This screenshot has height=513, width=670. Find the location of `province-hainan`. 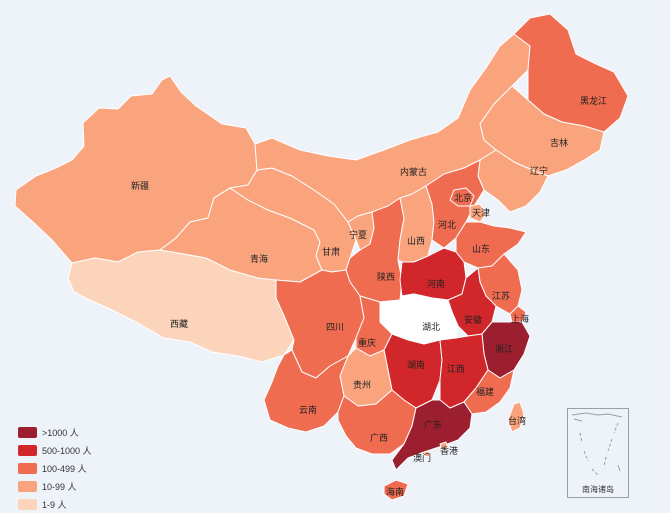

province-hainan is located at coordinates (396, 490).